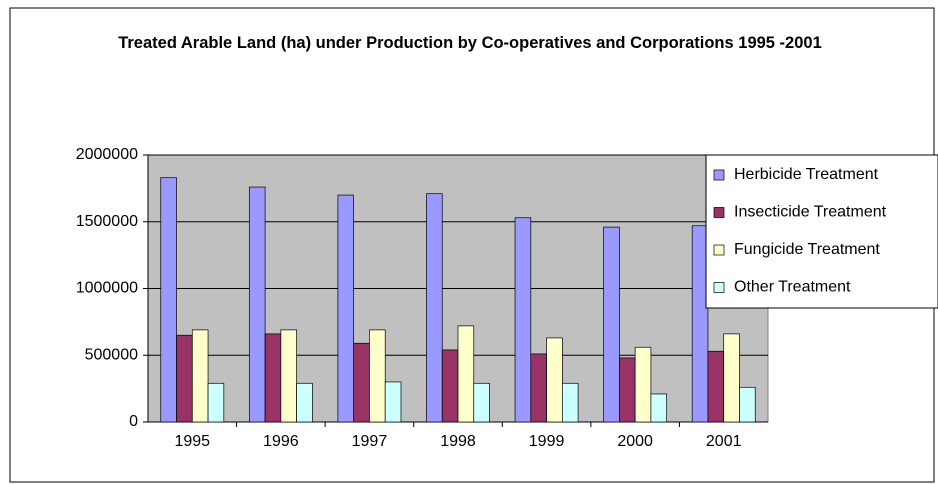 This screenshot has width=938, height=484. Describe the element at coordinates (806, 174) in the screenshot. I see `legend-label: Herbicide Treatment` at that location.